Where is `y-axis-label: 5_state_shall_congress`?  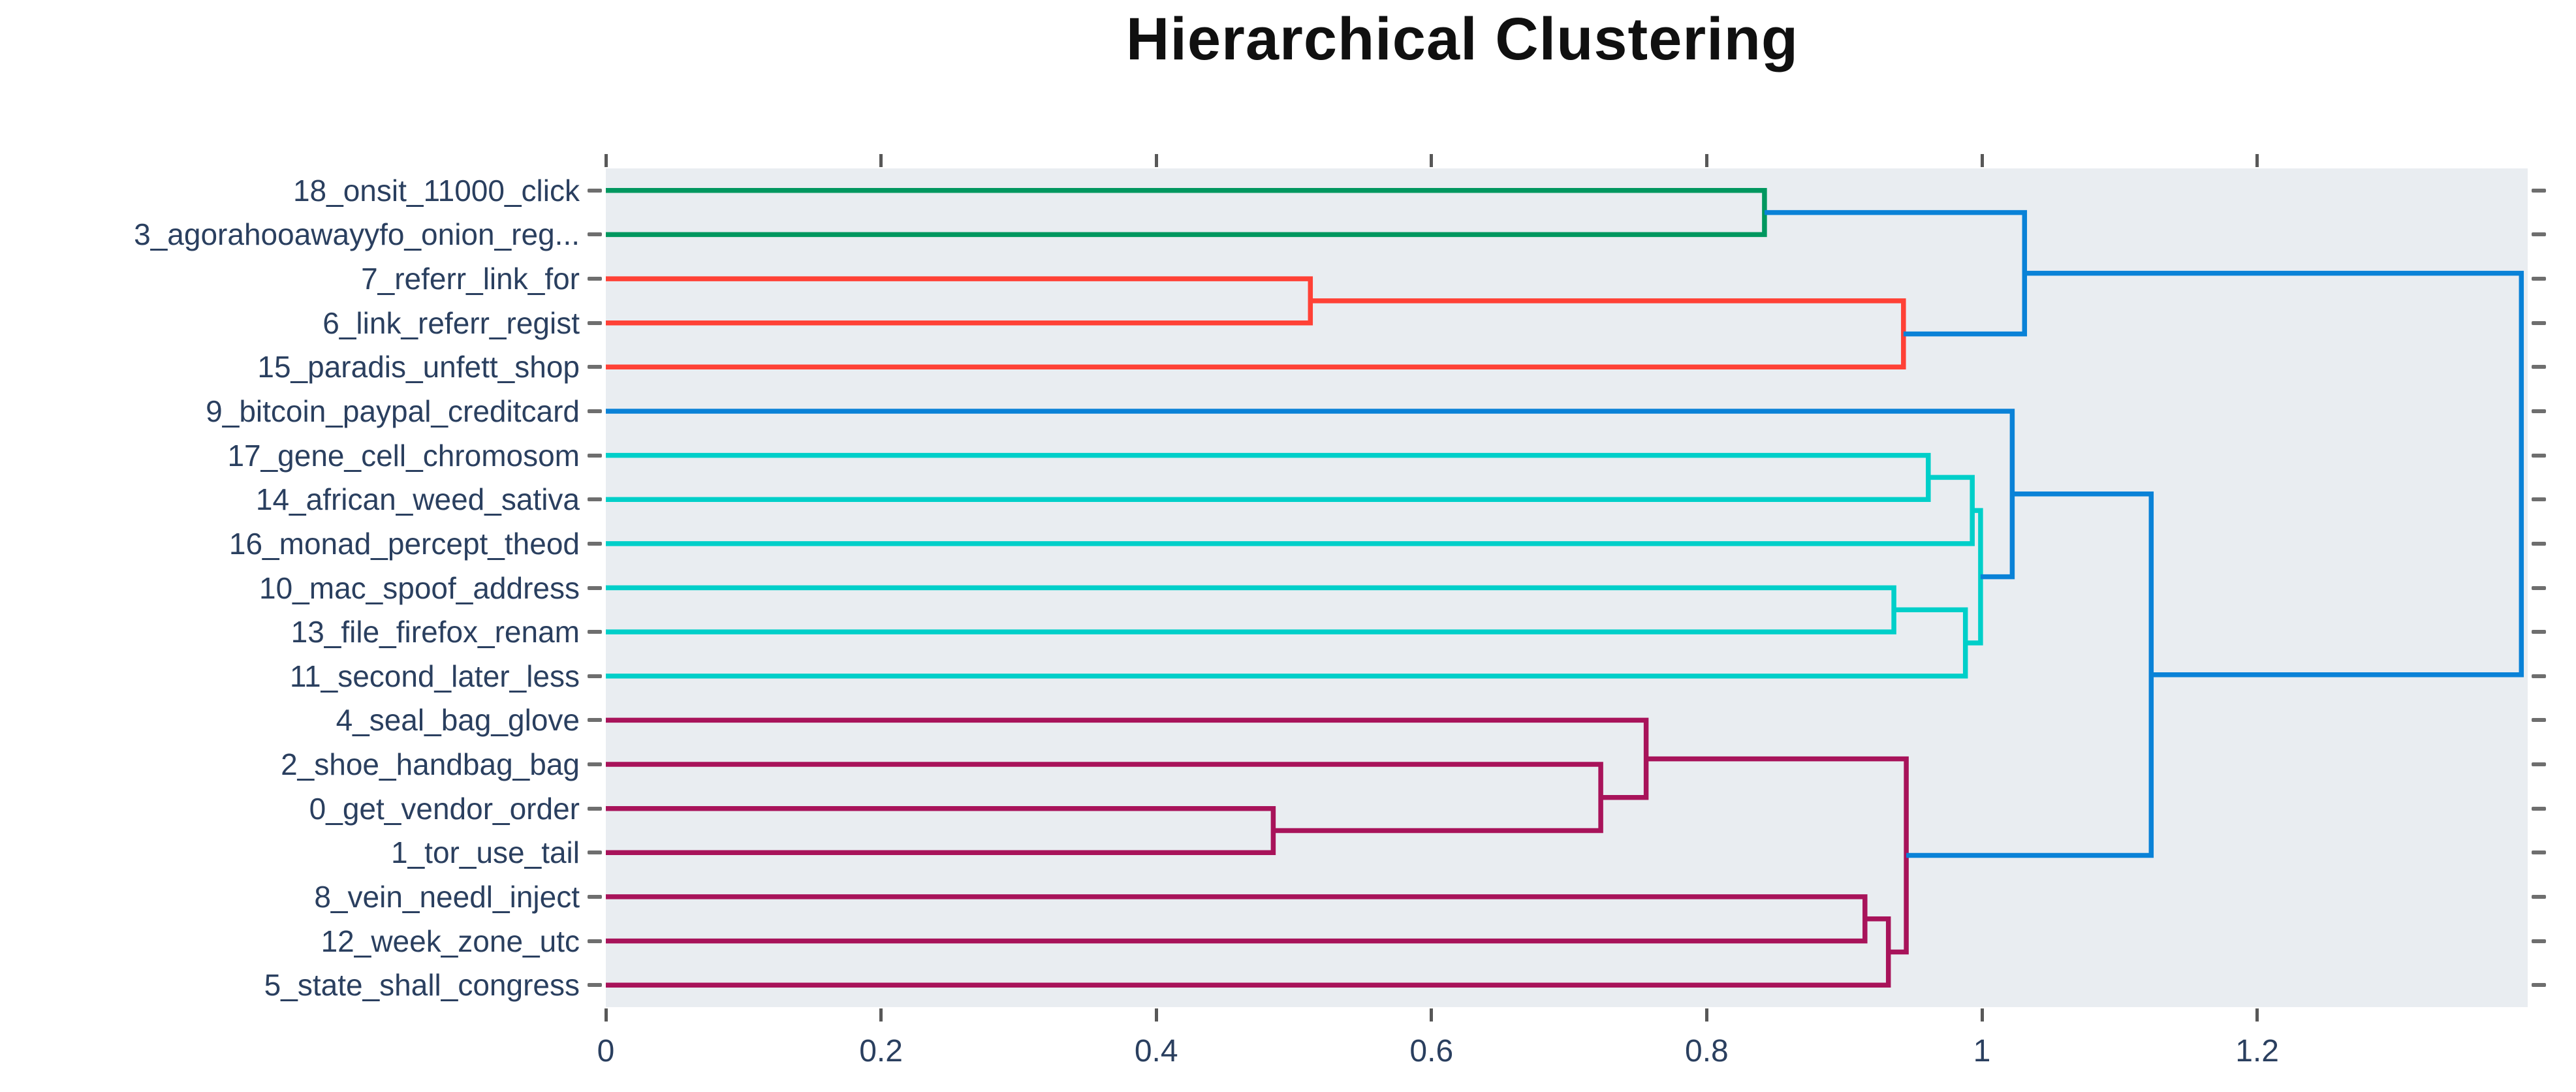
y-axis-label: 5_state_shall_congress is located at coordinates (422, 986).